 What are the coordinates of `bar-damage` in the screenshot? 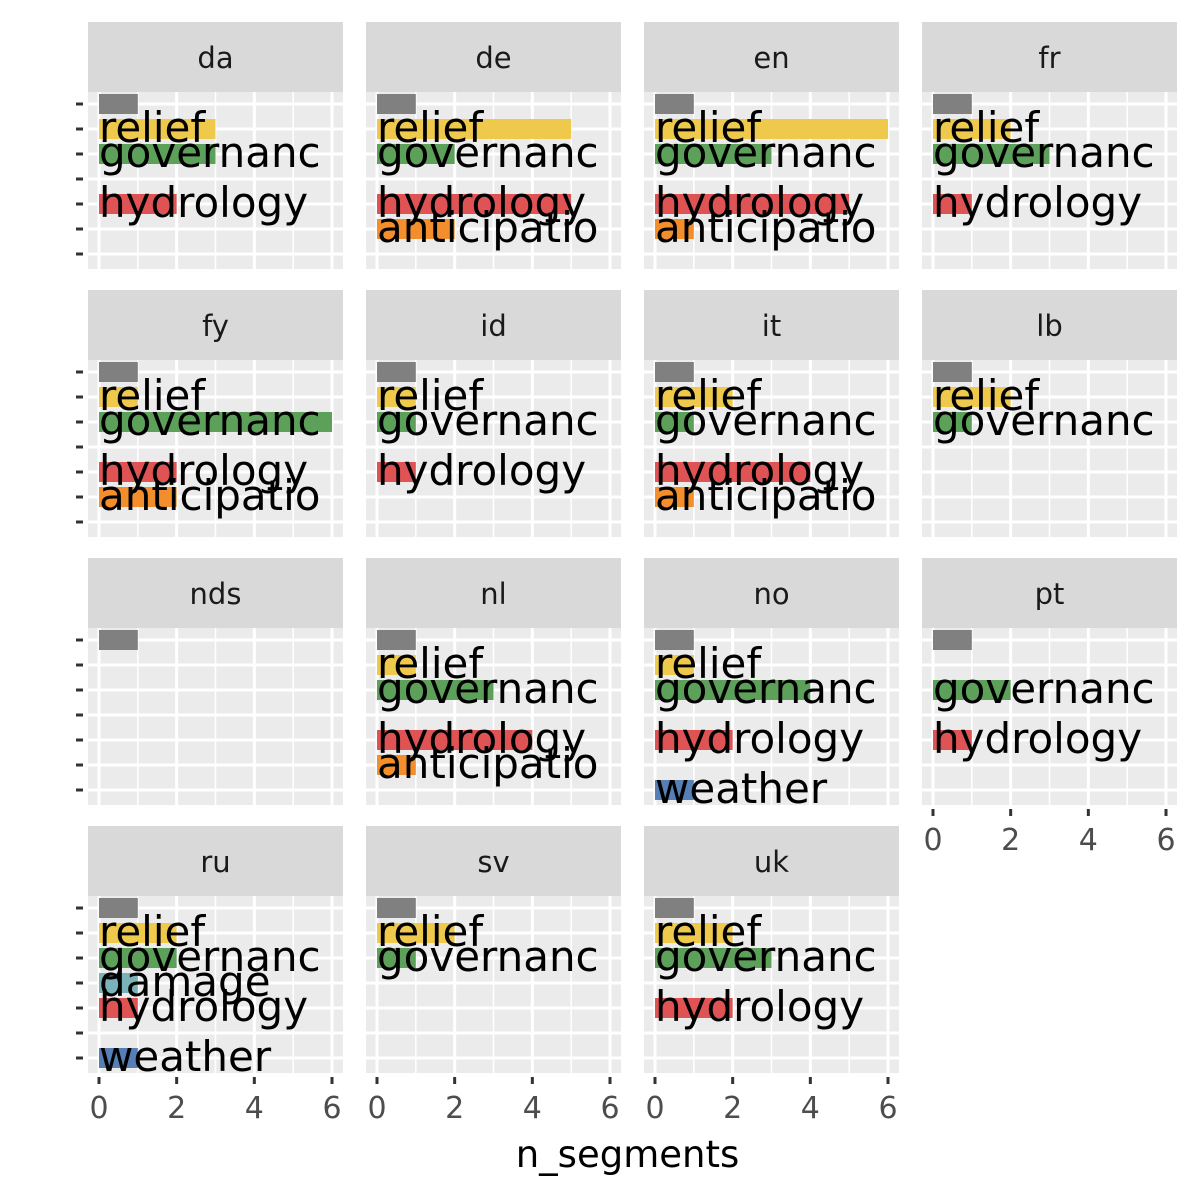 It's located at (118, 983).